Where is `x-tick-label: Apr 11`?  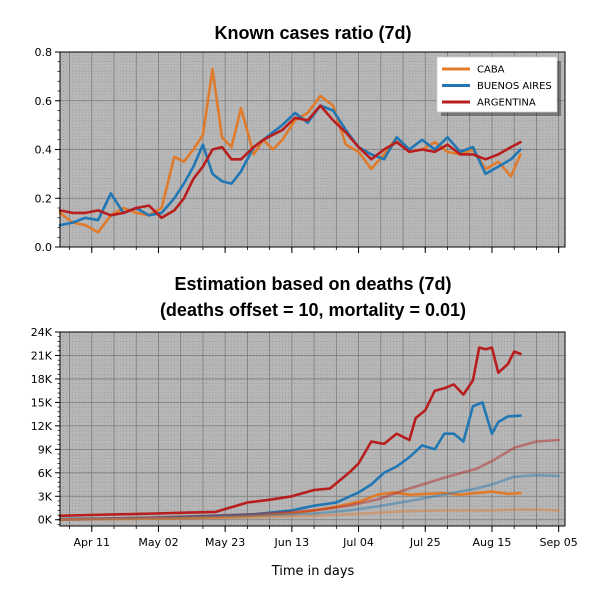 x-tick-label: Apr 11 is located at coordinates (91, 542).